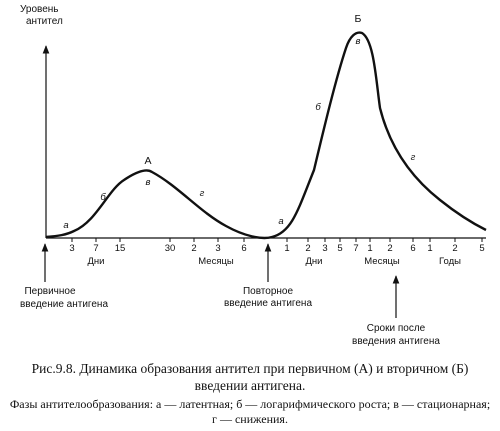 The width and height of the screenshot is (500, 431). What do you see at coordinates (314, 261) in the screenshot?
I see `unit-label-days-secondary: Дни` at bounding box center [314, 261].